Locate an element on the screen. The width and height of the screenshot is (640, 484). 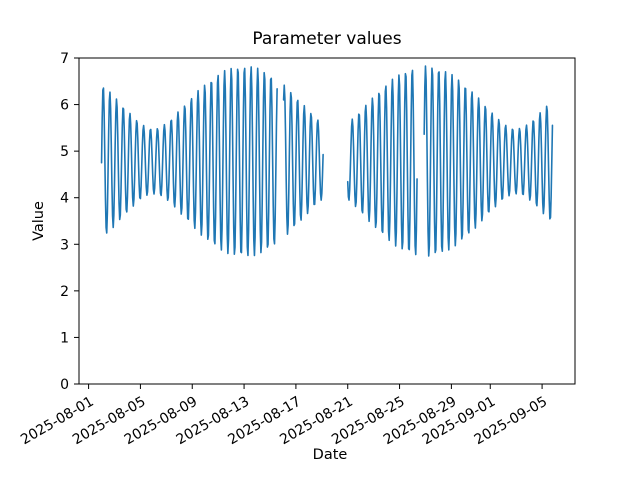
y-tick-label: 3 is located at coordinates (64, 245).